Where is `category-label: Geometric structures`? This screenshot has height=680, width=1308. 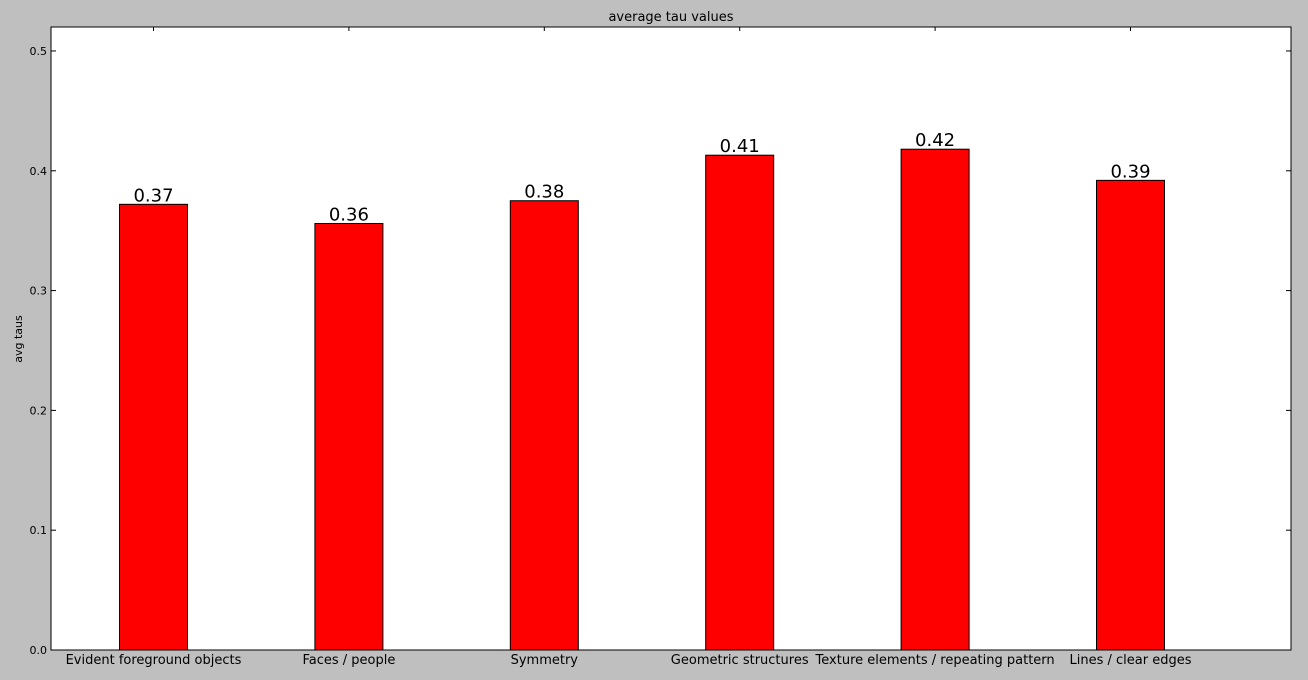
category-label: Geometric structures is located at coordinates (740, 660).